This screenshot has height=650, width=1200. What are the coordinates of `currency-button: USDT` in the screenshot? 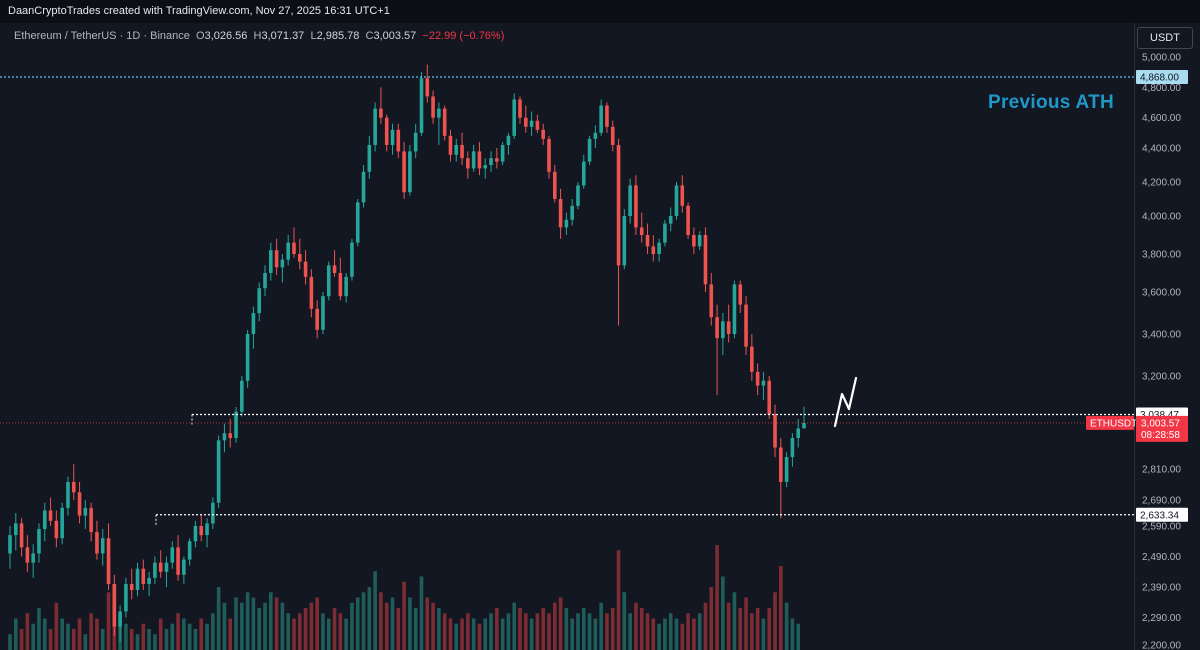 It's located at (1165, 38).